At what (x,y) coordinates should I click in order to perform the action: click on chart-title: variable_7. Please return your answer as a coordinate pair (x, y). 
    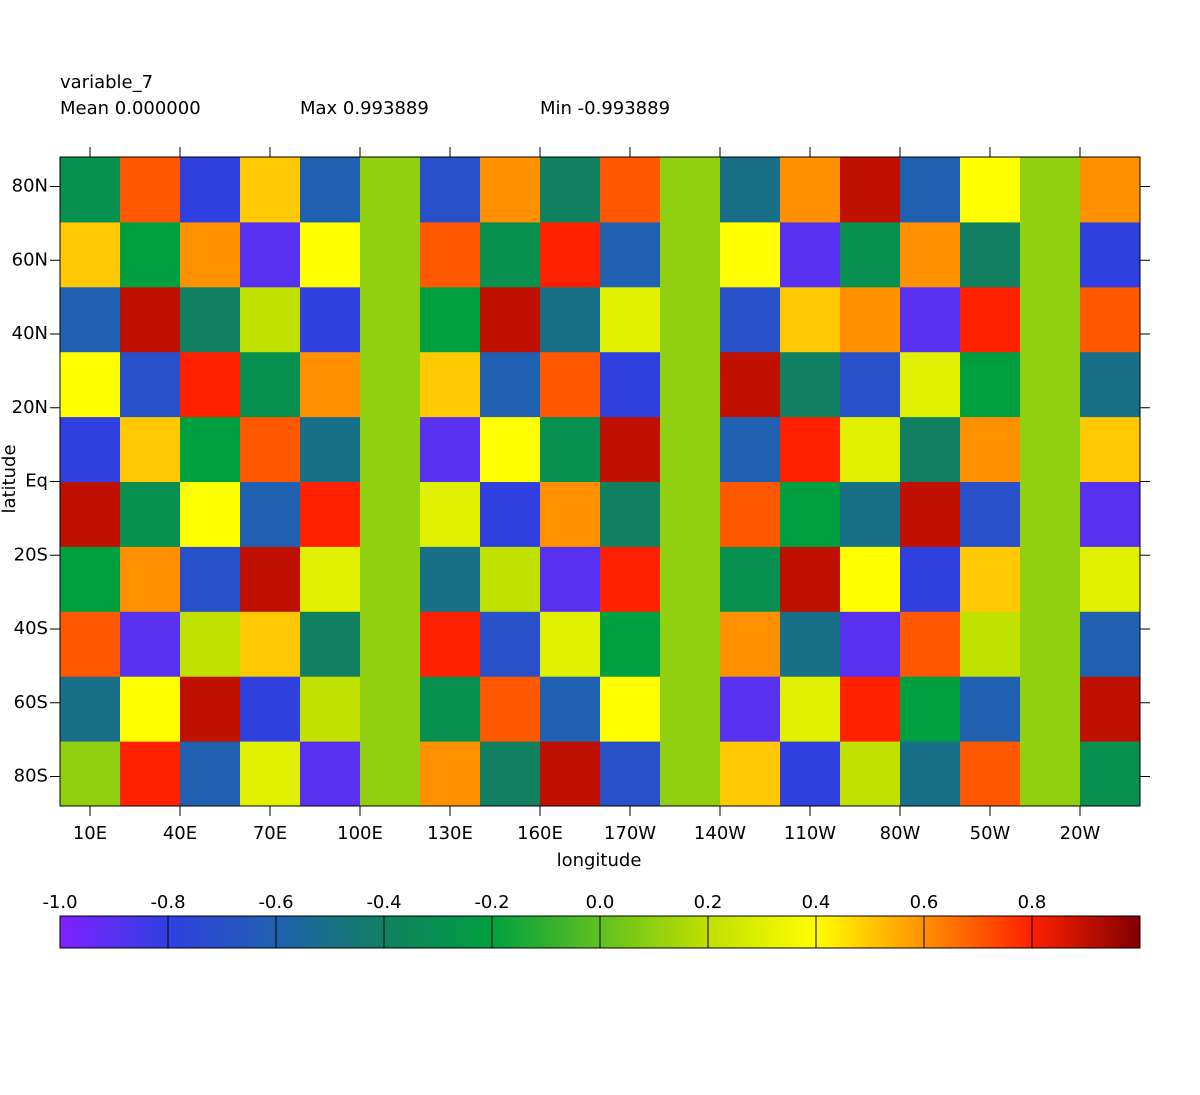
    Looking at the image, I should click on (106, 82).